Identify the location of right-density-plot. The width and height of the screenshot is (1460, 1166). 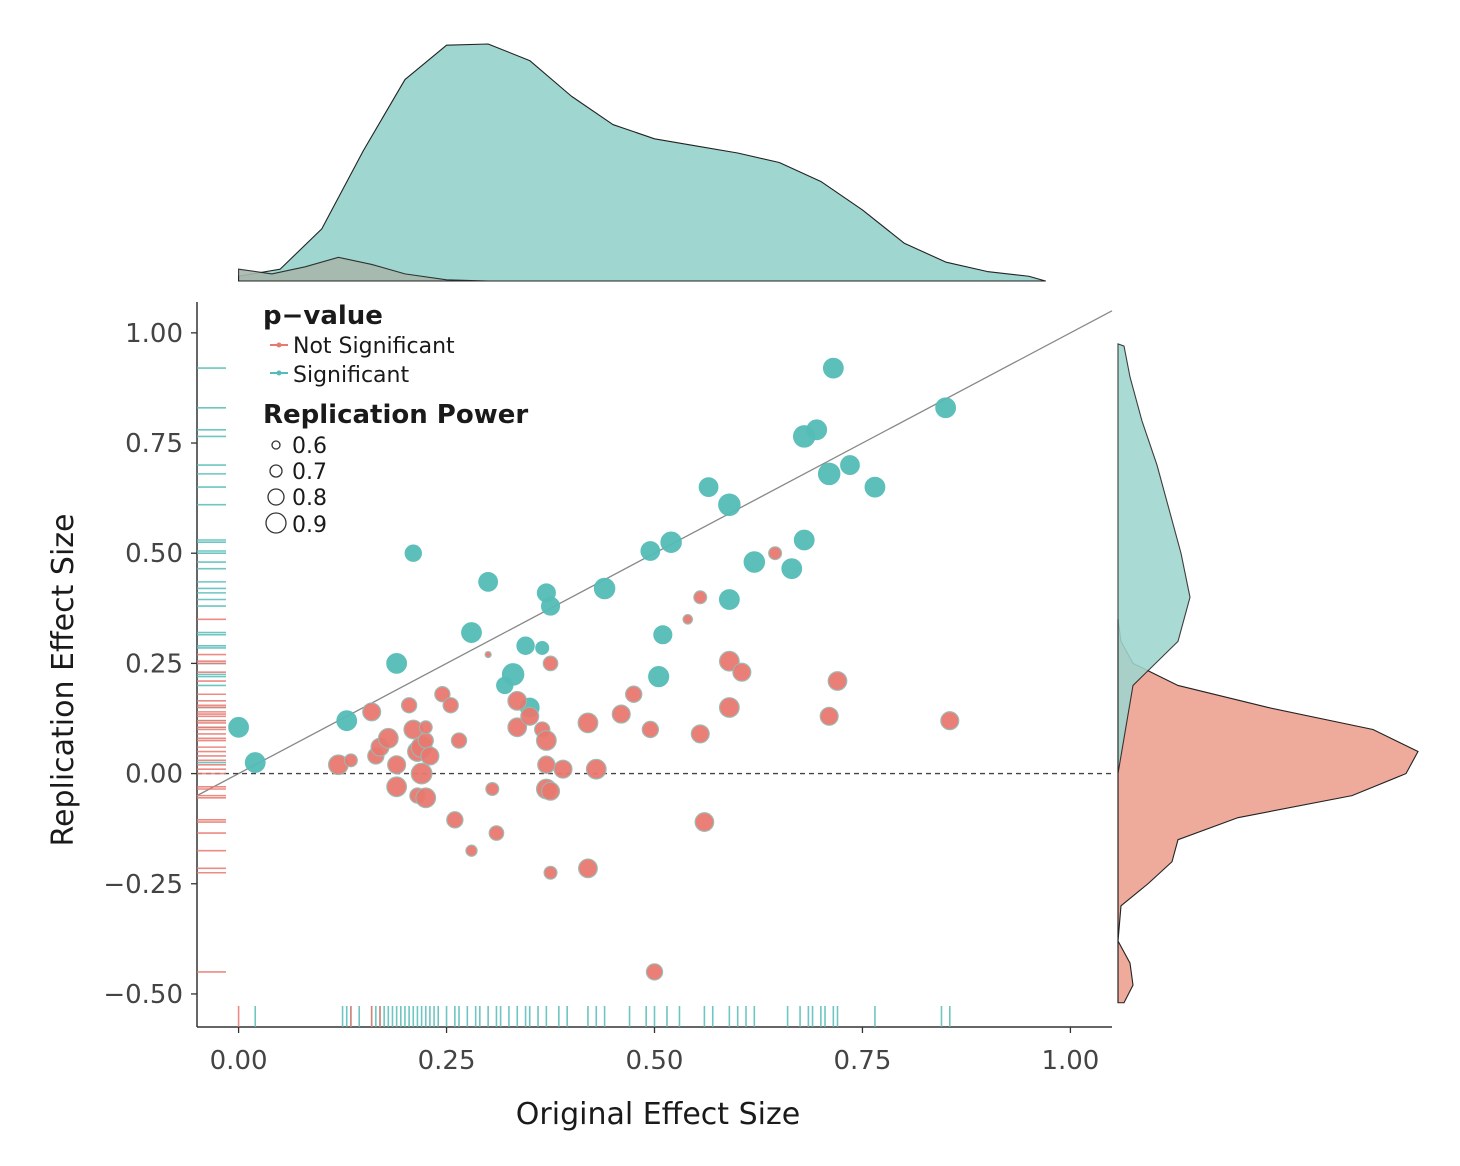
(1268, 673).